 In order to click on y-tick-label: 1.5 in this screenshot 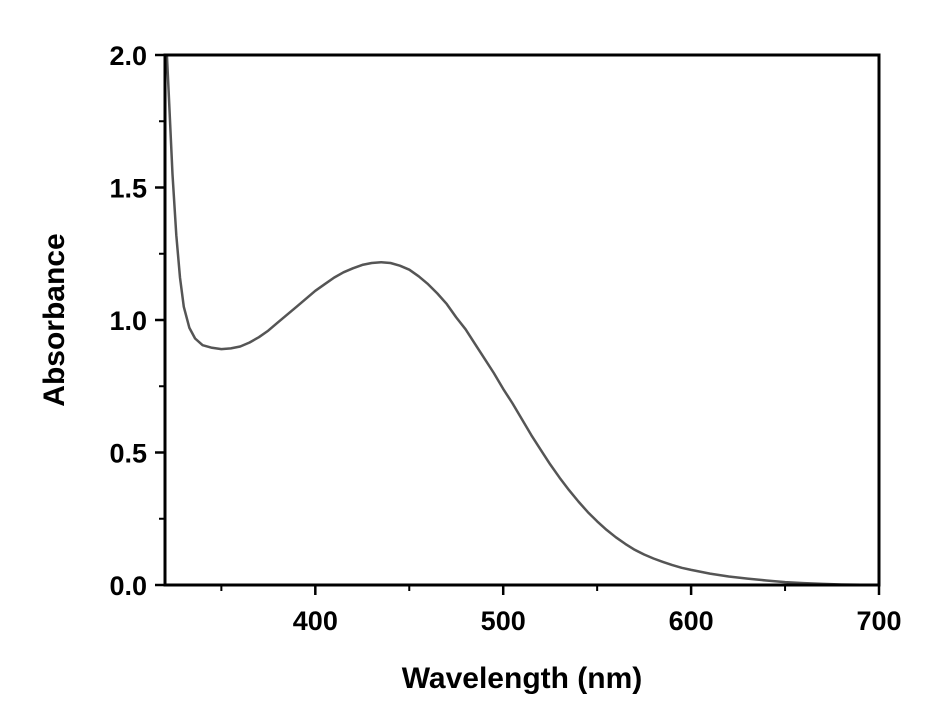, I will do `click(128, 189)`.